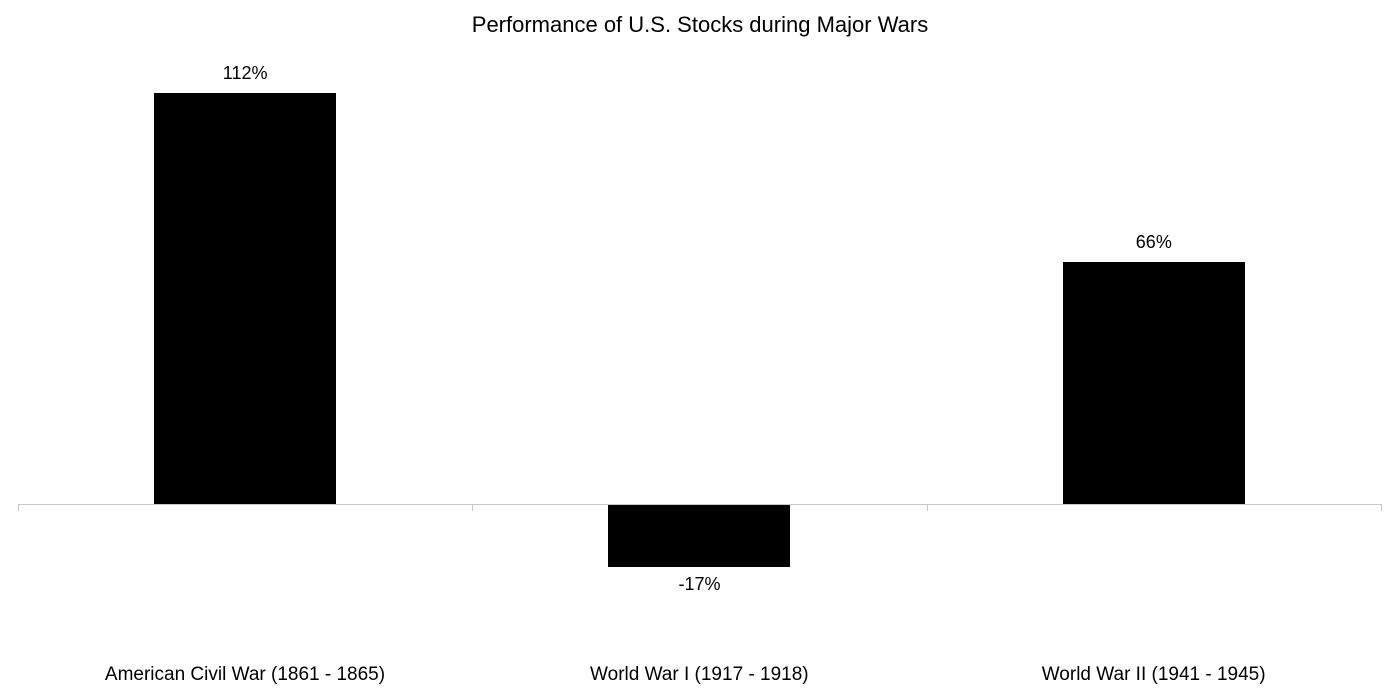  Describe the element at coordinates (245, 674) in the screenshot. I see `category-label: American Civil War (1861 - 1865)` at that location.